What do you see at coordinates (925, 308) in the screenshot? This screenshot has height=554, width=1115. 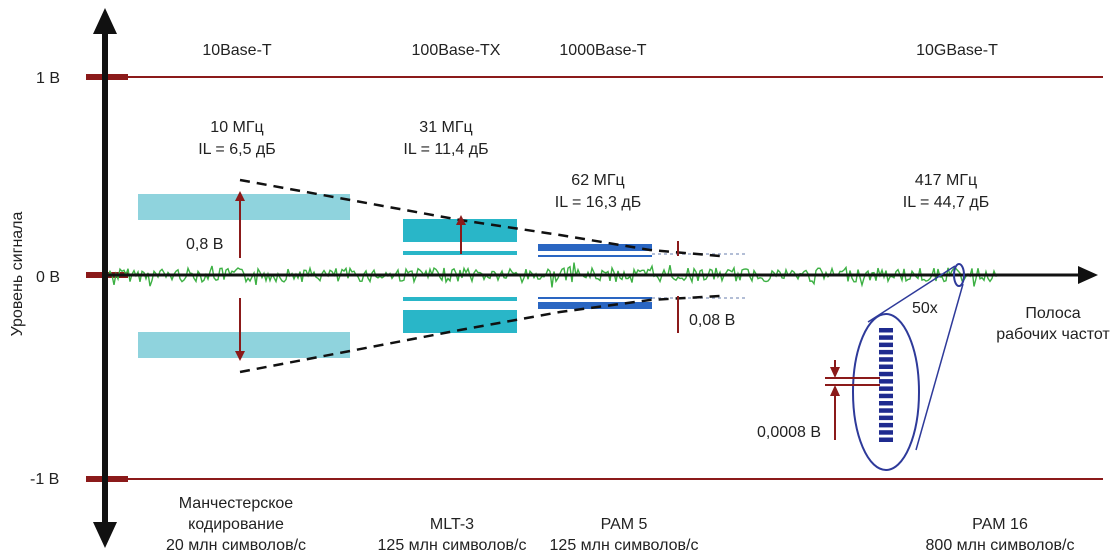 I see `zoom-factor-label: 50x` at bounding box center [925, 308].